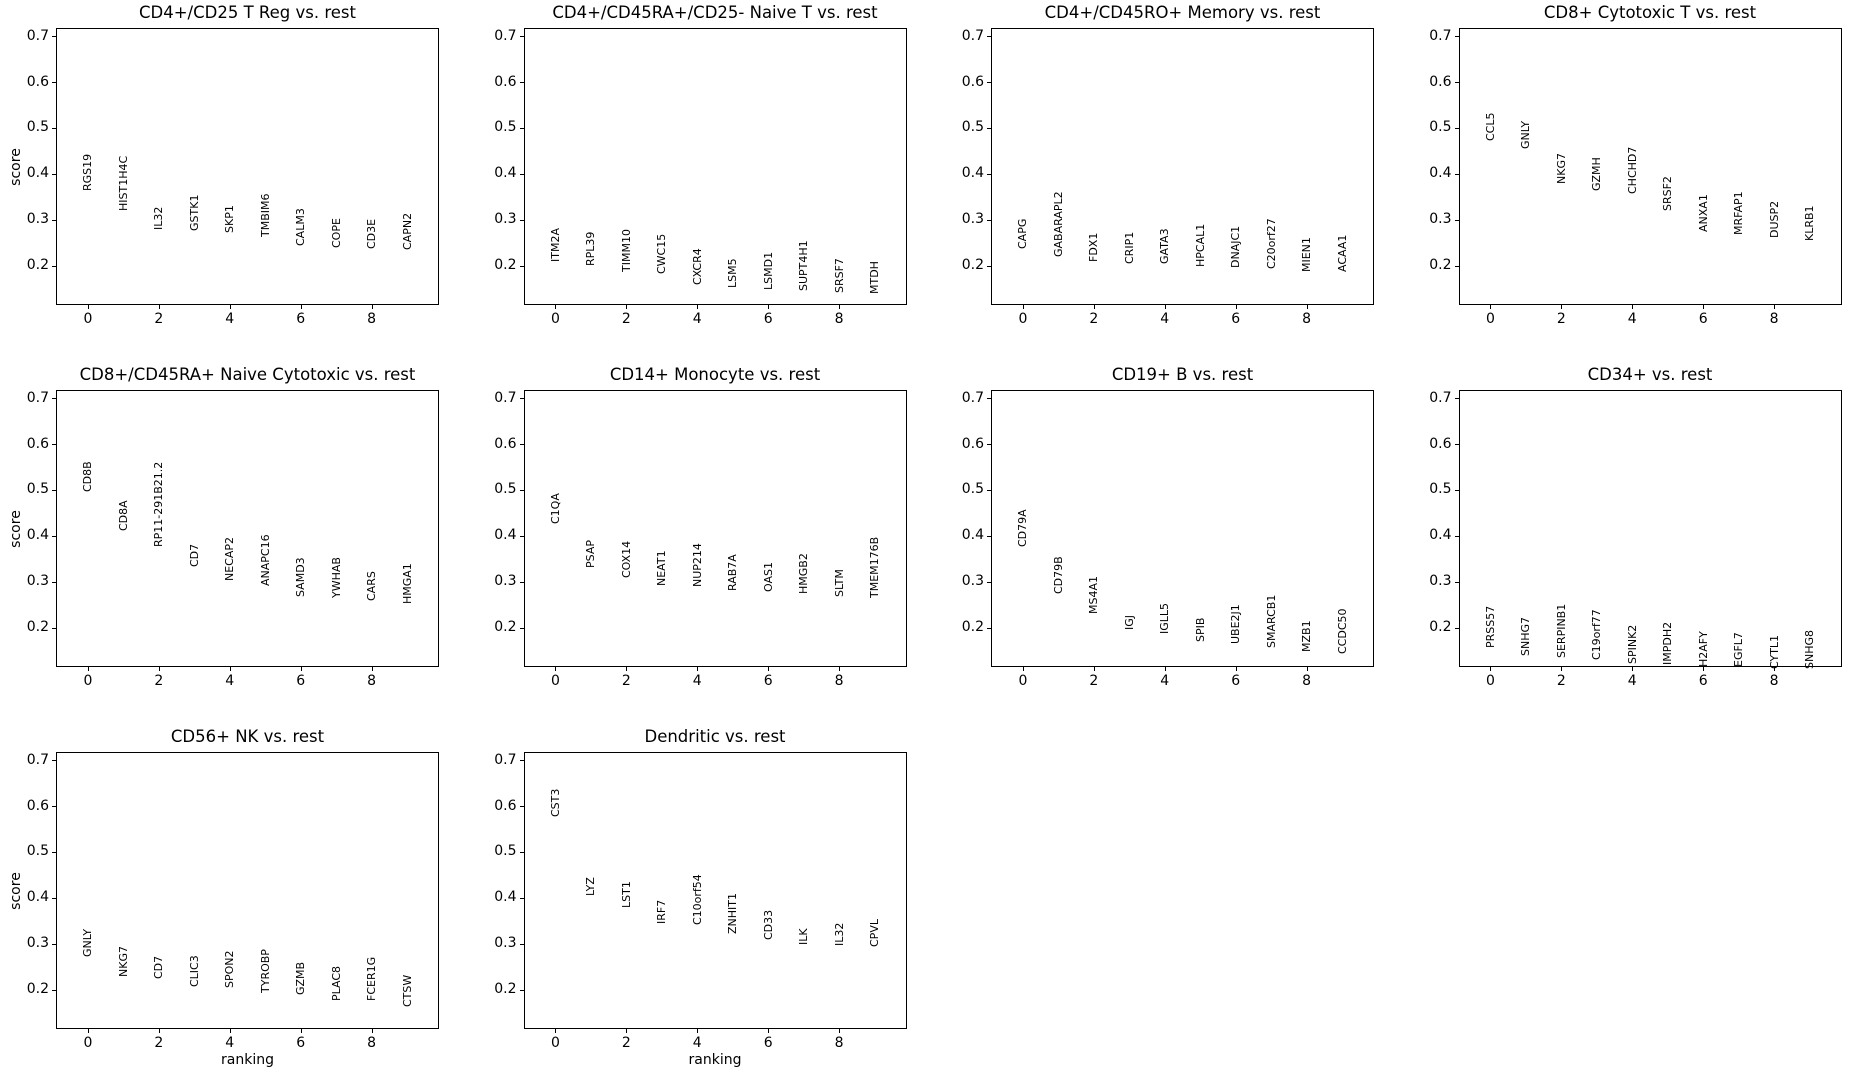 The height and width of the screenshot is (1075, 1850). Describe the element at coordinates (1668, 644) in the screenshot. I see `gene-label: IMPDH2` at that location.